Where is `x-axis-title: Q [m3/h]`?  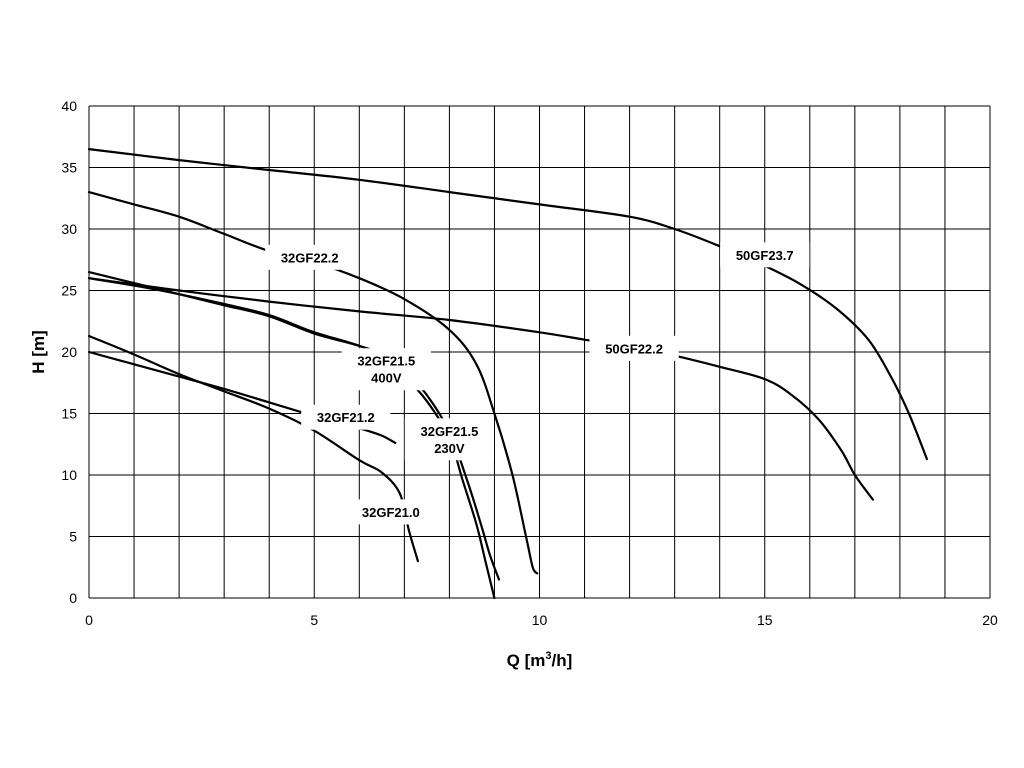
x-axis-title: Q [m3/h] is located at coordinates (540, 660).